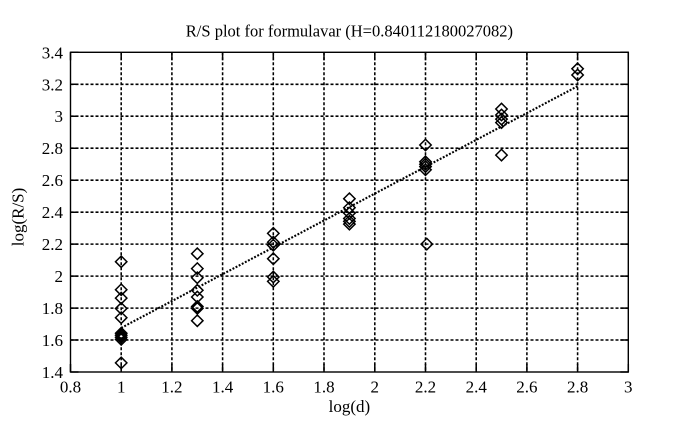  I want to click on svg-text: log(d), so click(350, 406).